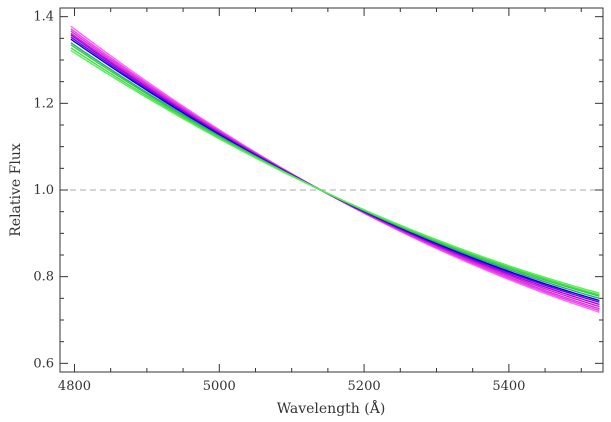 The width and height of the screenshot is (611, 422). I want to click on x-tick-label: 5000, so click(219, 386).